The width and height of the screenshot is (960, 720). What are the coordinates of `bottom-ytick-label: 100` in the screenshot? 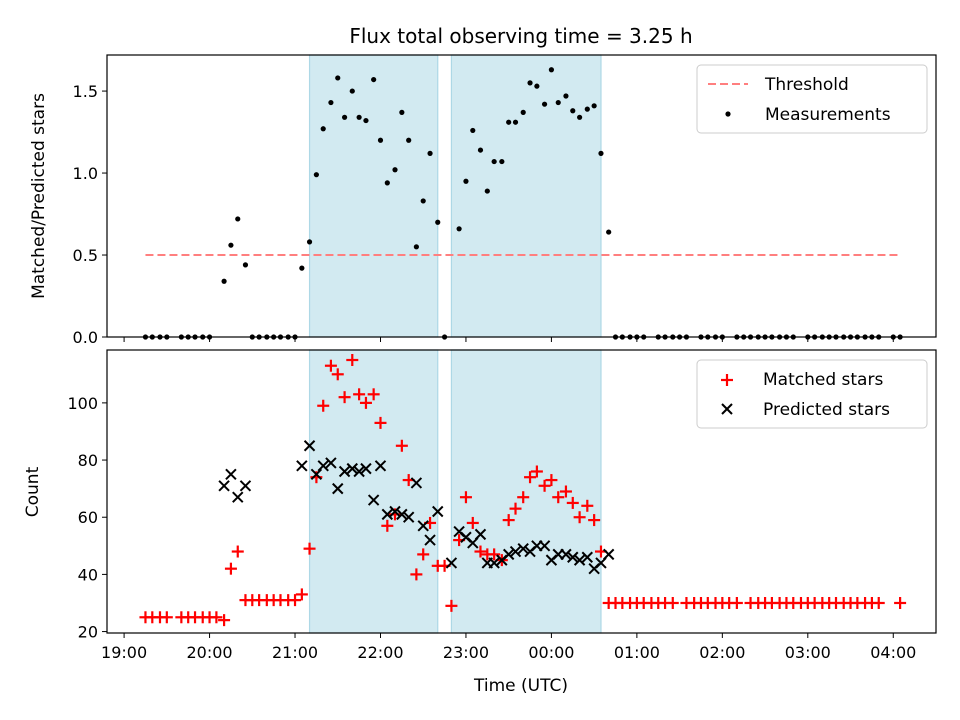 It's located at (82, 403).